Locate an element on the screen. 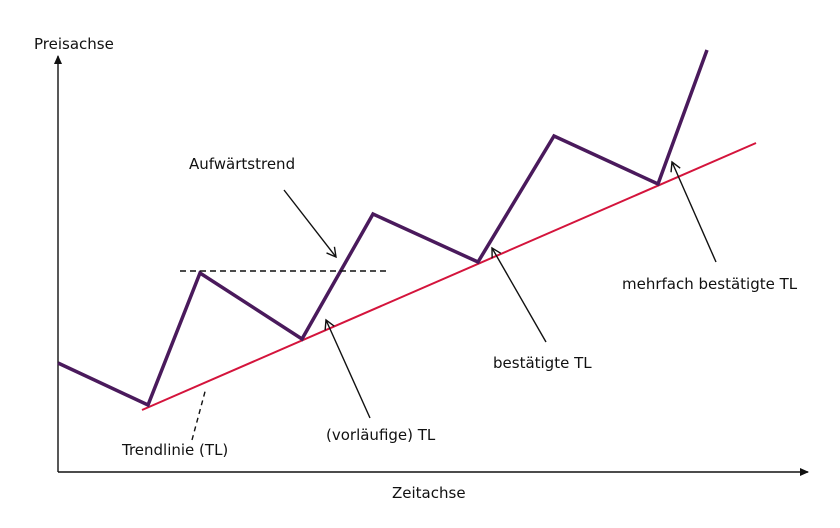  tentative-tl-arrow is located at coordinates (347, 368).